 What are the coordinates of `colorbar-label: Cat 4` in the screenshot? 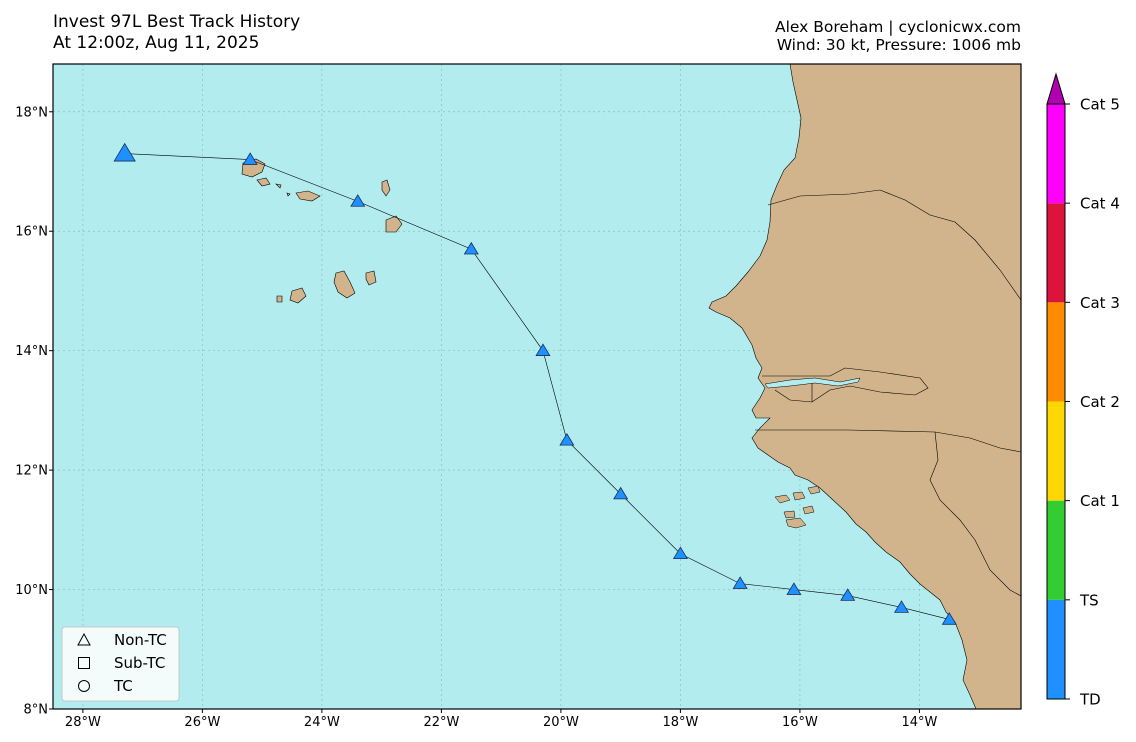 It's located at (1100, 204).